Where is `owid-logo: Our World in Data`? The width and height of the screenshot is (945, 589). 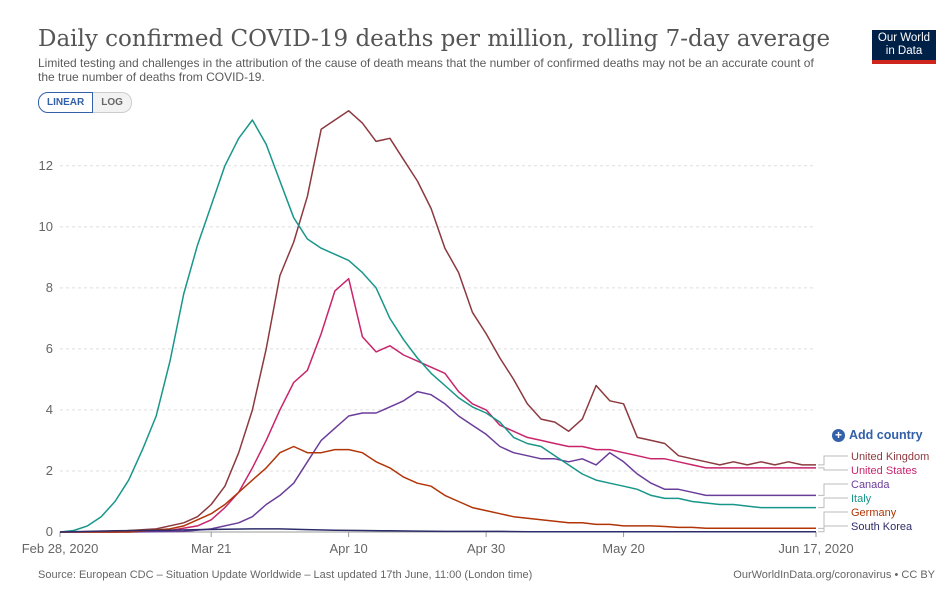
owid-logo: Our World in Data is located at coordinates (904, 47).